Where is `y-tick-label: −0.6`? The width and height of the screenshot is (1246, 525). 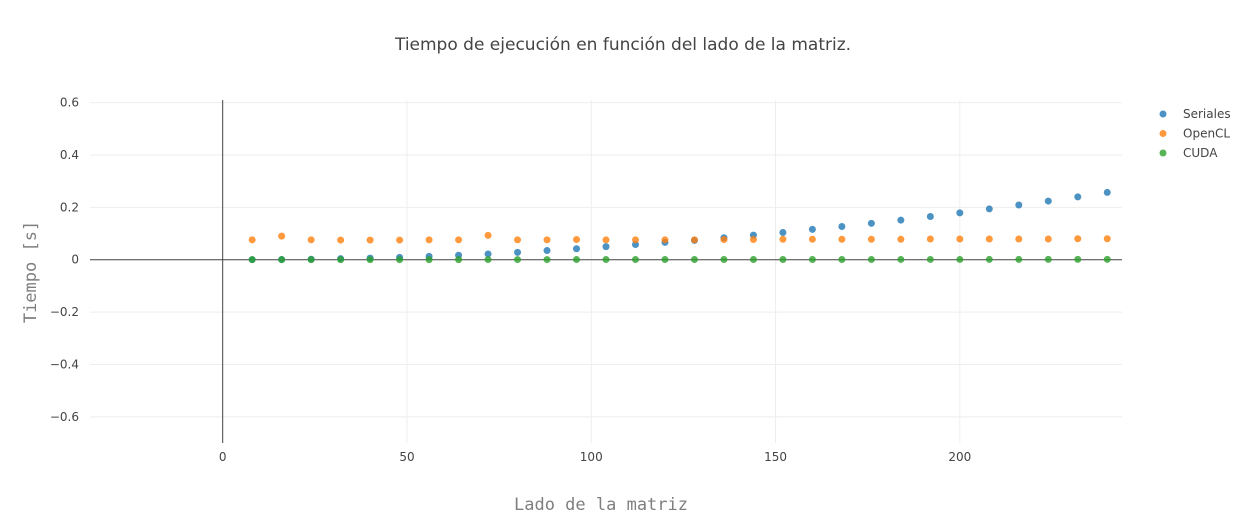
y-tick-label: −0.6 is located at coordinates (64, 417).